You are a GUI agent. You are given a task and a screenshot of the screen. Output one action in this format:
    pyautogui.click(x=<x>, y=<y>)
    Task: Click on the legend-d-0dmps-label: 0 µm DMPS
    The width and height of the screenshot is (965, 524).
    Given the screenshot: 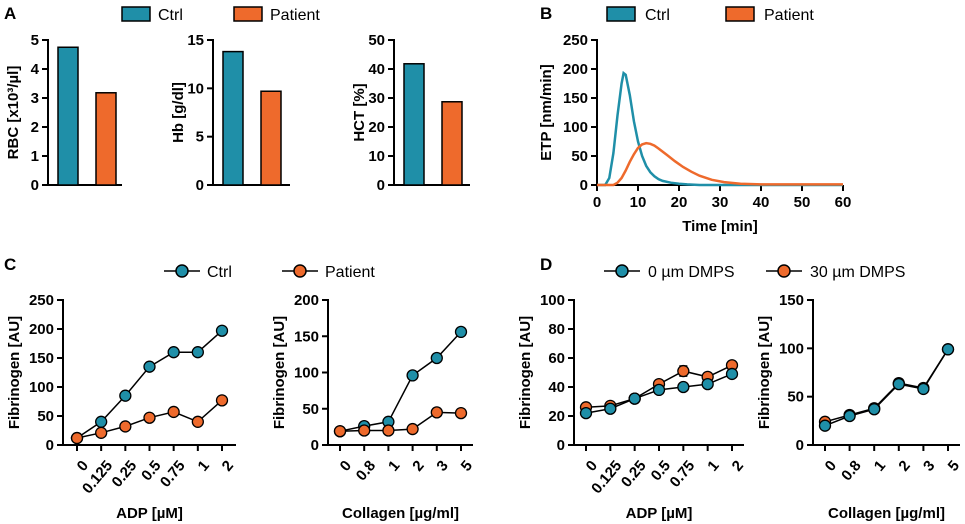 What is the action you would take?
    pyautogui.click(x=691, y=272)
    